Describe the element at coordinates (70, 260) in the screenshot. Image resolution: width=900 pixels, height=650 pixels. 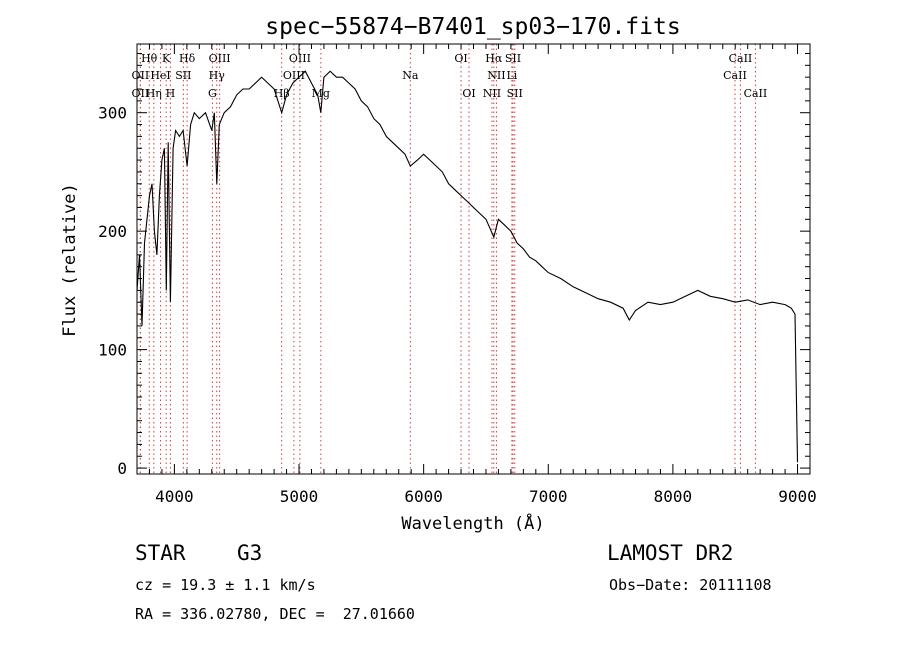
I see `y-axis-label: Flux (relative)` at that location.